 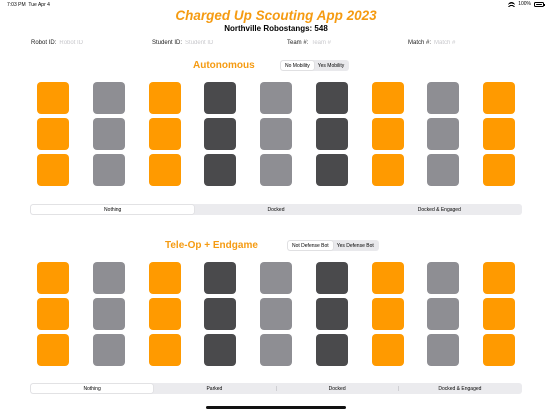 What do you see at coordinates (113, 209) in the screenshot?
I see `auto-nothing-option: Nothing` at bounding box center [113, 209].